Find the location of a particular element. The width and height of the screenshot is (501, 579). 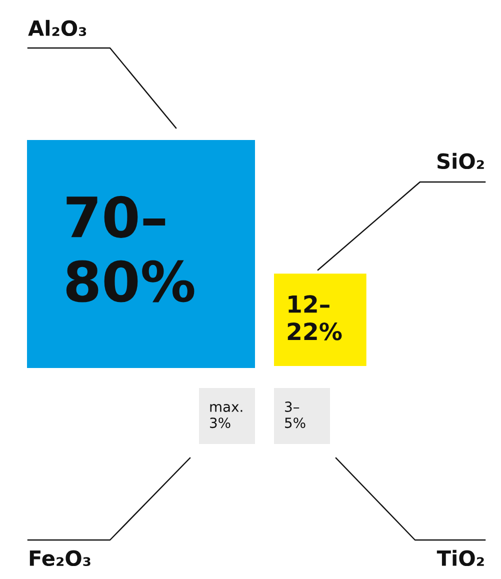

category-label: SiO₂ is located at coordinates (461, 161).